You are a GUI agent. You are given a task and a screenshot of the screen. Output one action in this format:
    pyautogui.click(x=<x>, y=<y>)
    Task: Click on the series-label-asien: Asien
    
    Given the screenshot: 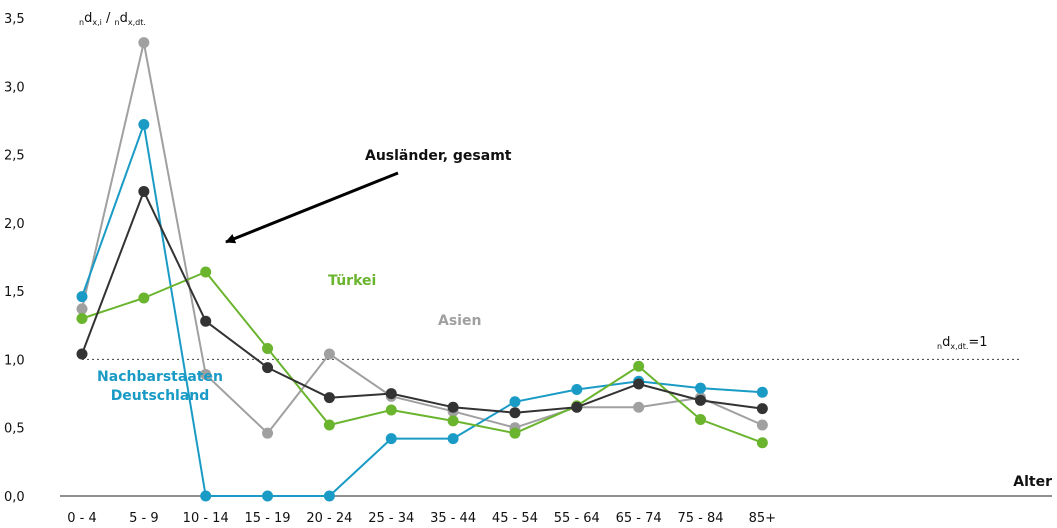 What is the action you would take?
    pyautogui.click(x=459, y=321)
    